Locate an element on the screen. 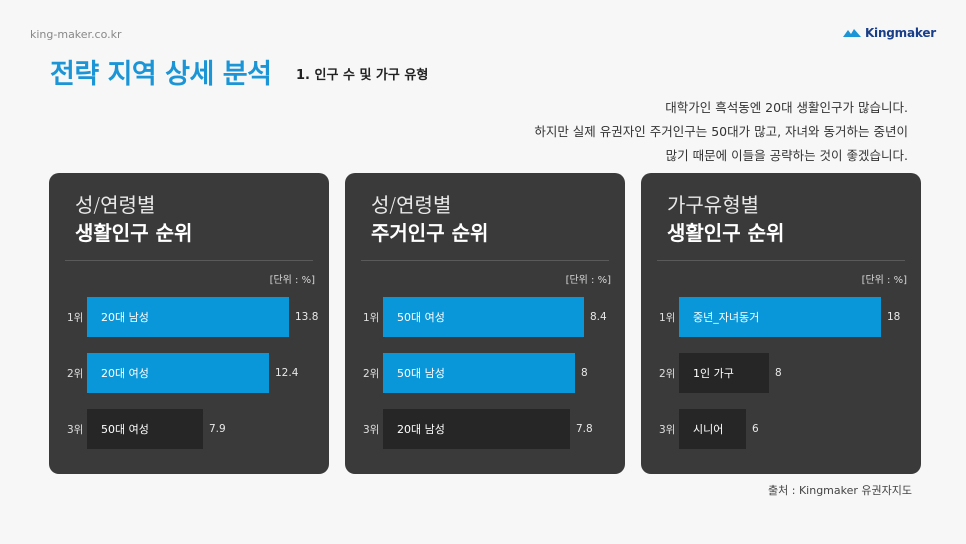 This screenshot has width=966, height=544. page-title: 전략 지역 상세 분석 is located at coordinates (161, 74).